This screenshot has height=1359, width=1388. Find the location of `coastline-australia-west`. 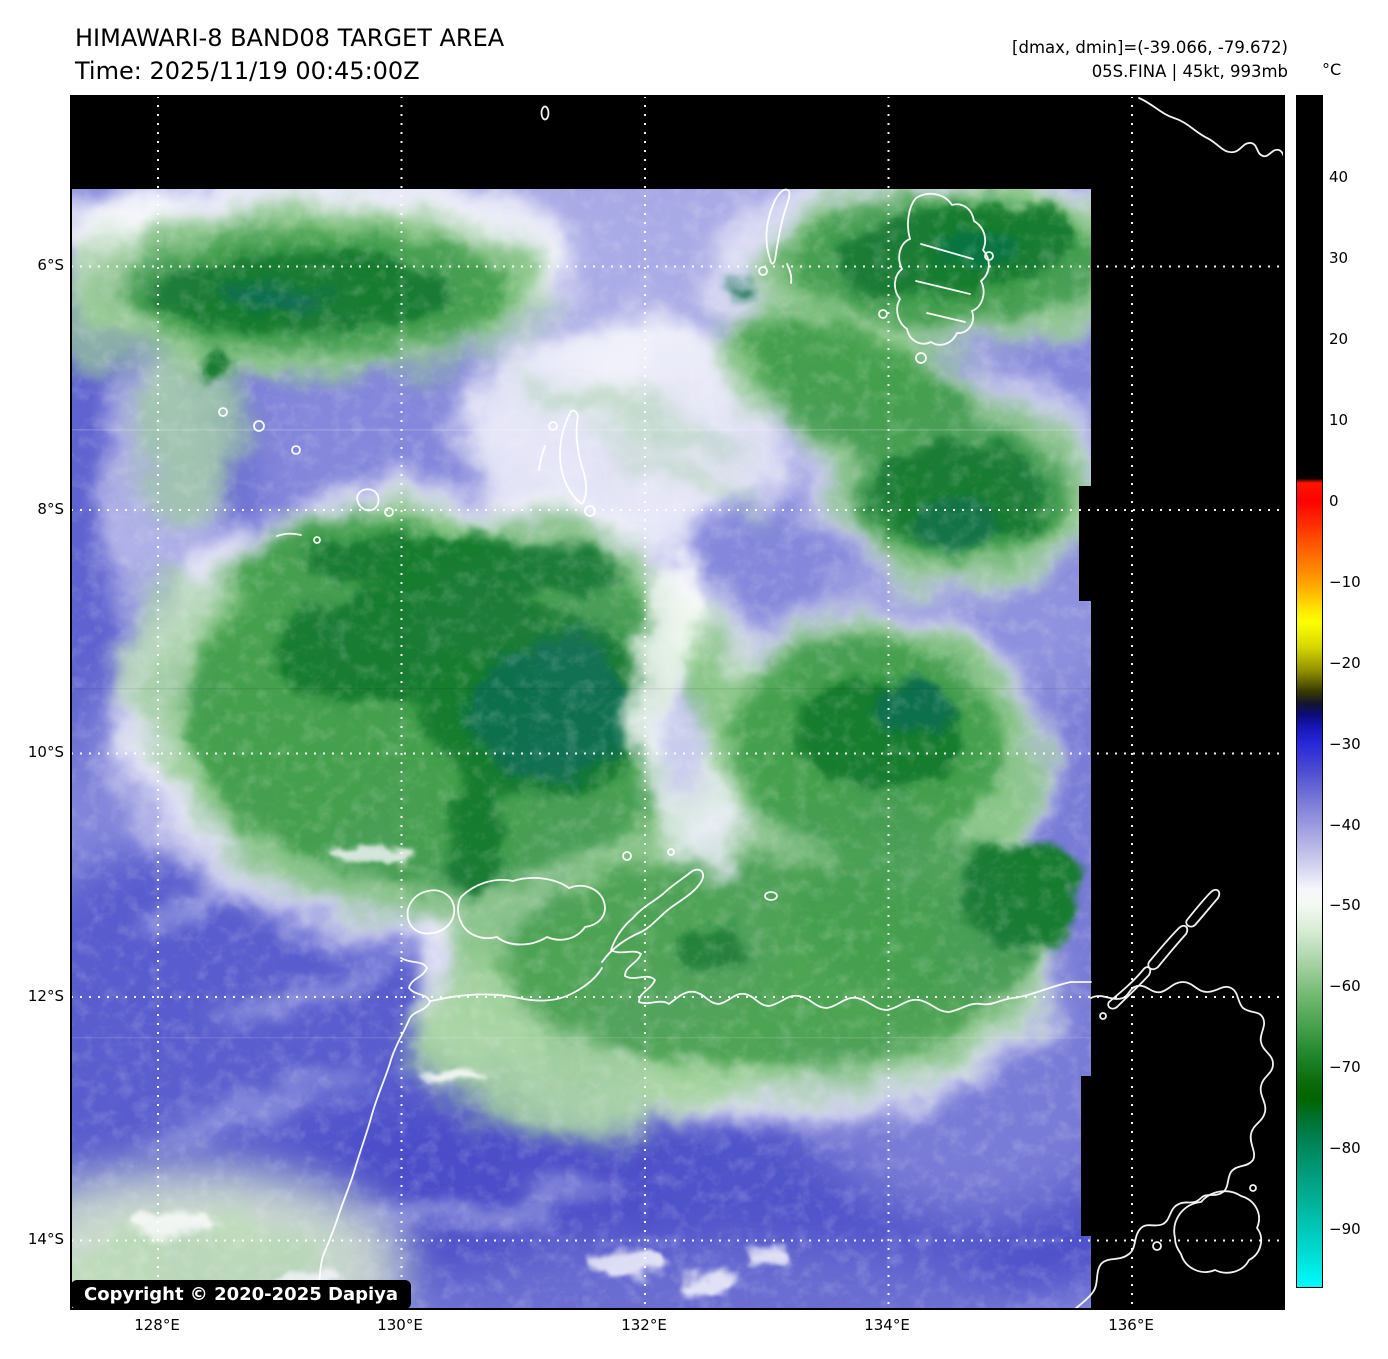

coastline-australia-west is located at coordinates (367, 1133).